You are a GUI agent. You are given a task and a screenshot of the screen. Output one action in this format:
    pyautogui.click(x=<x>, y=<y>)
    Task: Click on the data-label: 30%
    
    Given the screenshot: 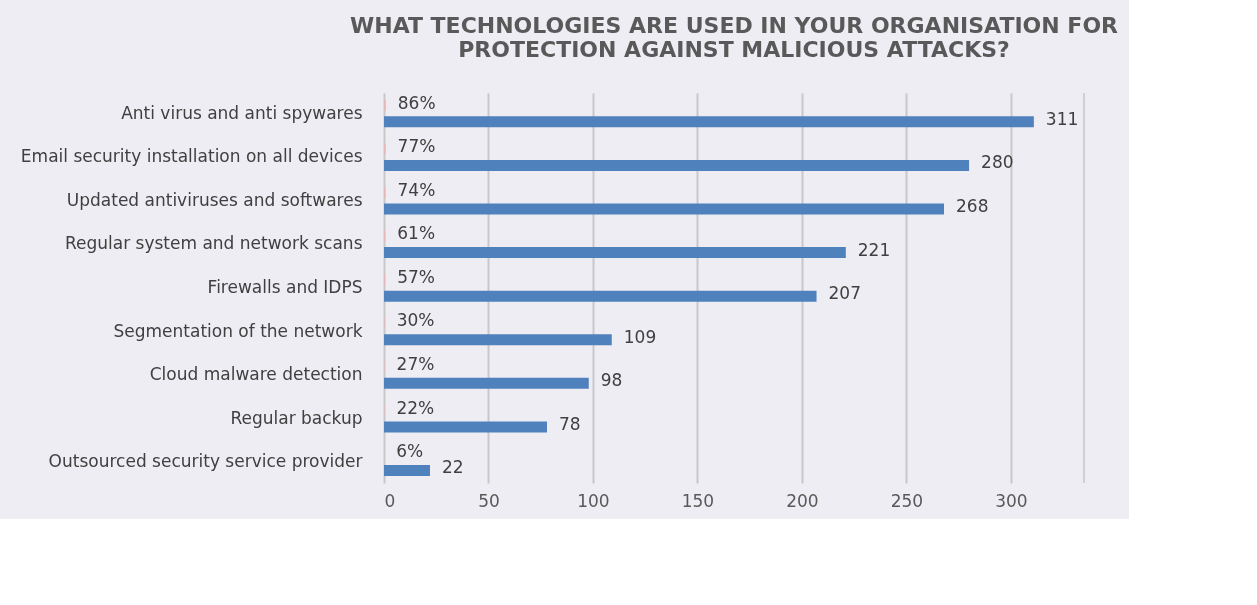 What is the action you would take?
    pyautogui.click(x=415, y=320)
    